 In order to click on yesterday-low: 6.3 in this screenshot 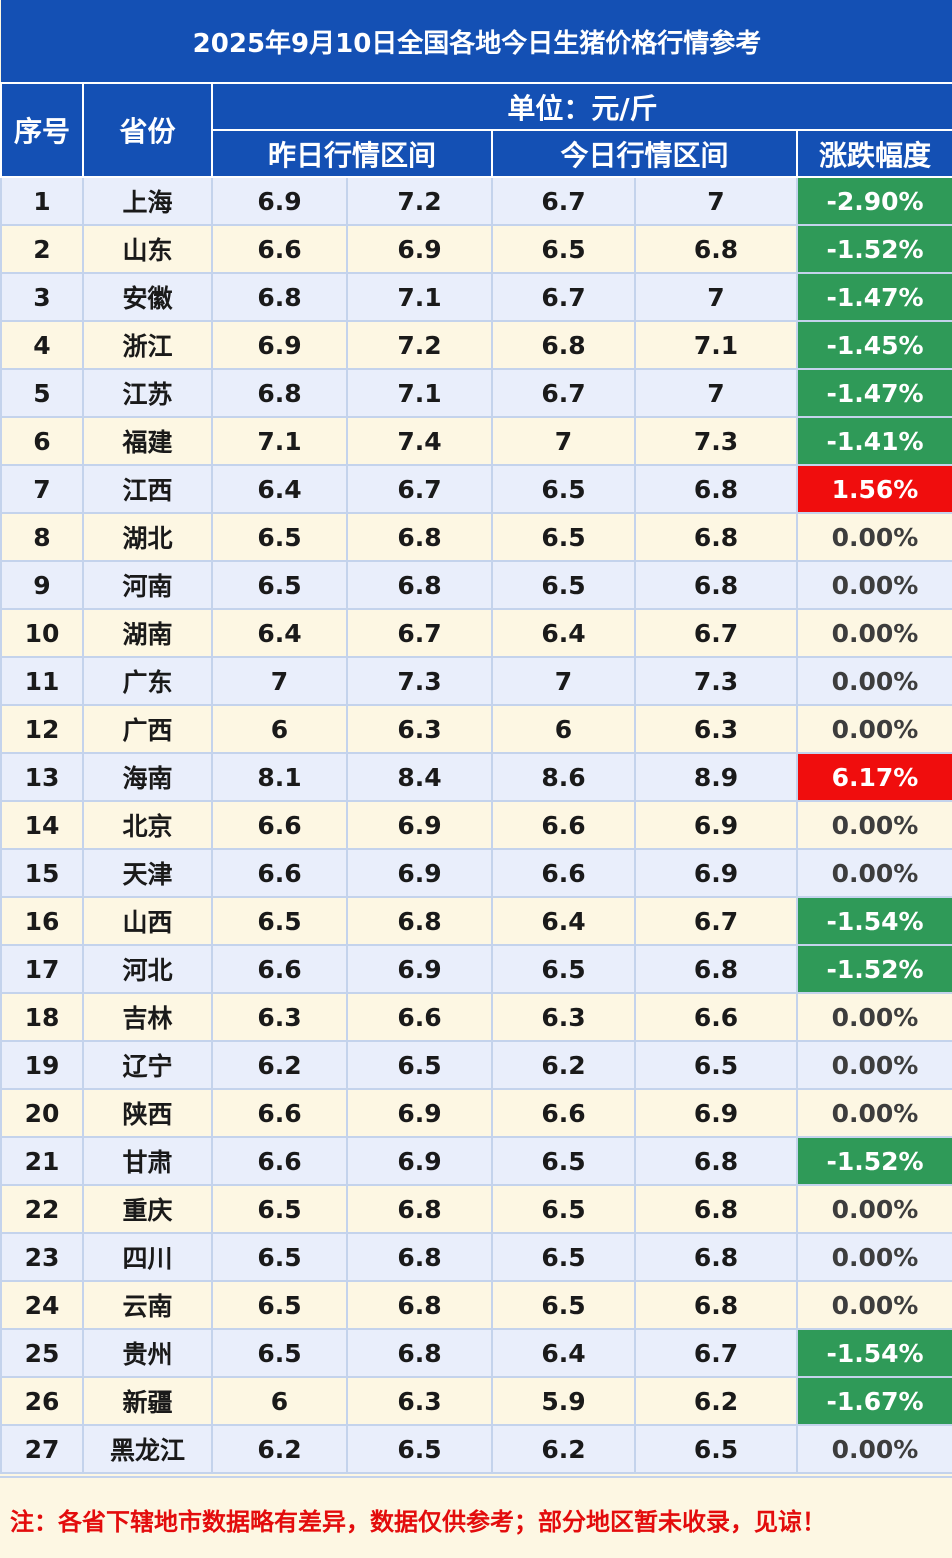, I will do `click(279, 1017)`.